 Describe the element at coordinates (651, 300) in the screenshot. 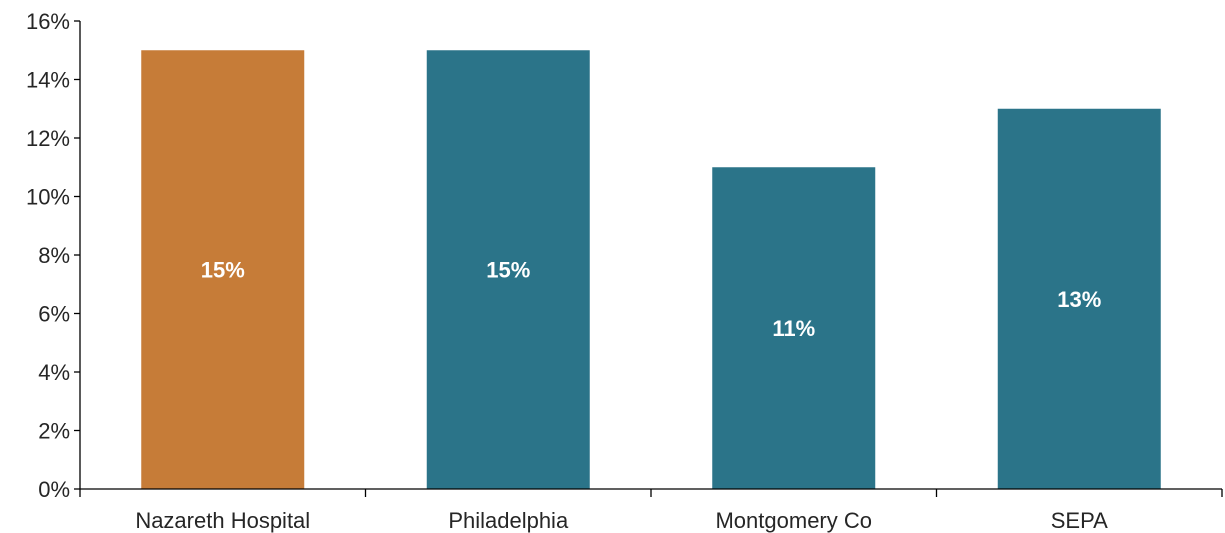

I see `data-labels-group: 15% 15% 11% 13%` at that location.